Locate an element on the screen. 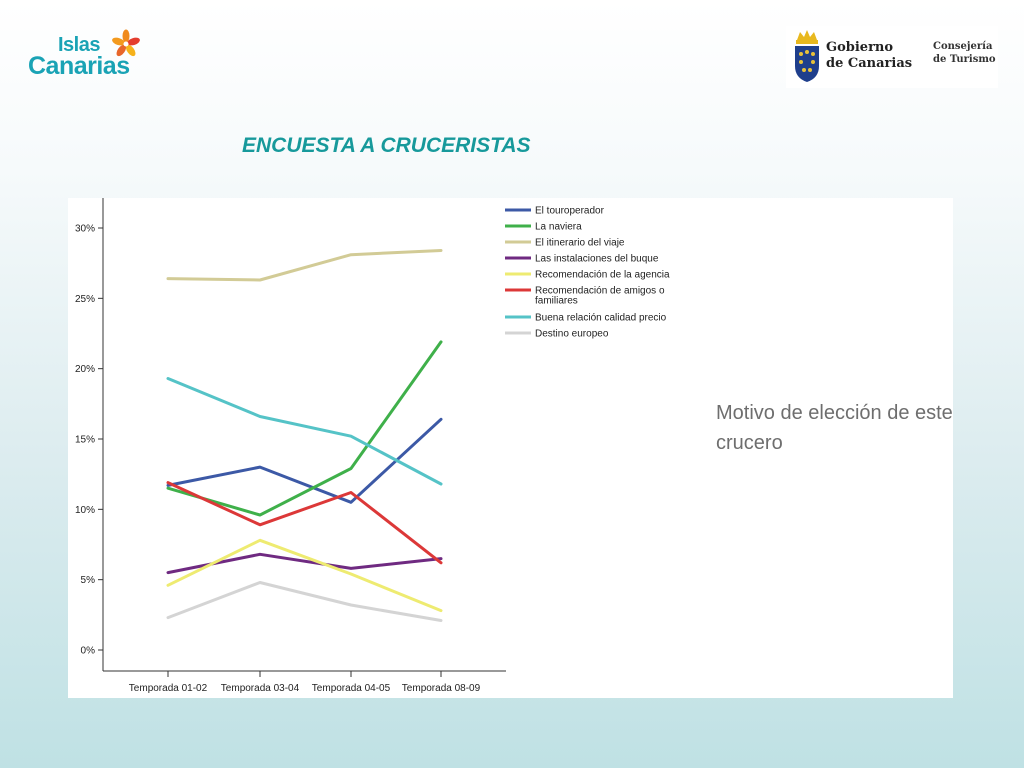 The width and height of the screenshot is (1024, 768). legend-label: El itinerario del viaje is located at coordinates (580, 243).